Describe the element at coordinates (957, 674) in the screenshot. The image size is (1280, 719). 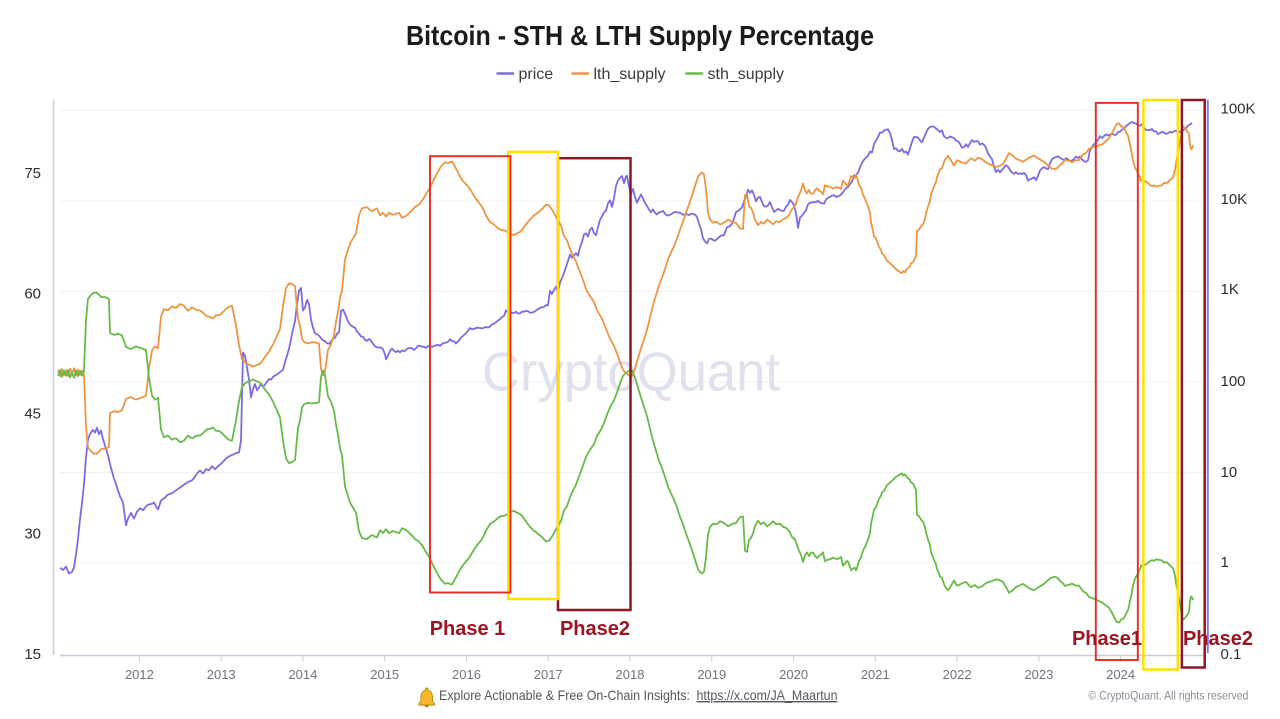
I see `svg-text: 2022` at that location.